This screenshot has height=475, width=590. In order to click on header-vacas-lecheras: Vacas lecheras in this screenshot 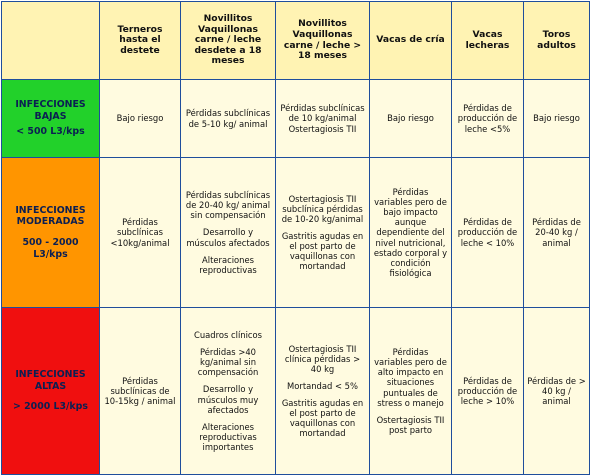, I will do `click(487, 40)`.